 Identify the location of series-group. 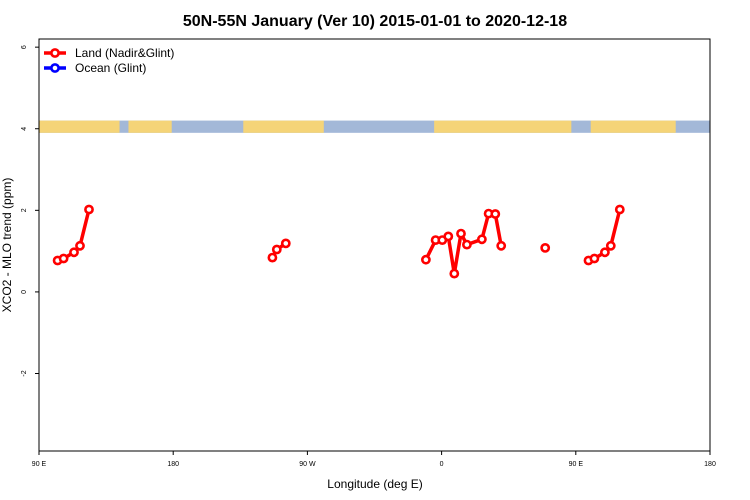
(338, 241).